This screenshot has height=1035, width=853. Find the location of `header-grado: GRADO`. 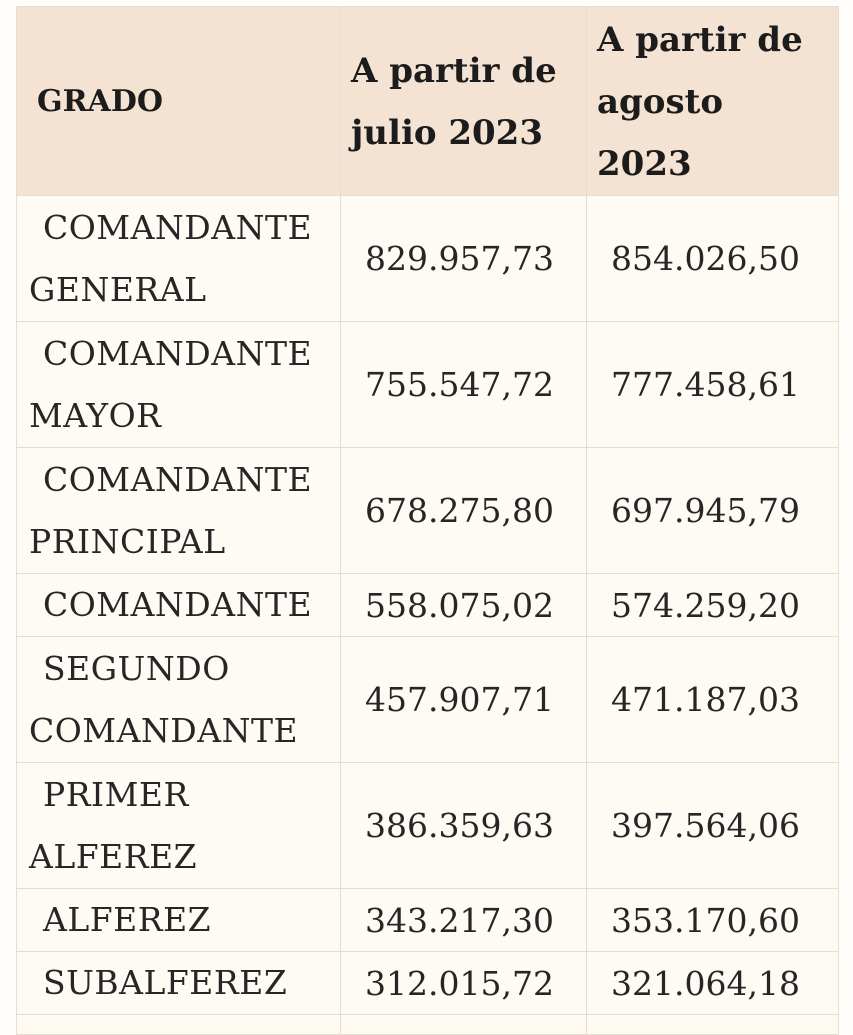

header-grado: GRADO is located at coordinates (178, 101).